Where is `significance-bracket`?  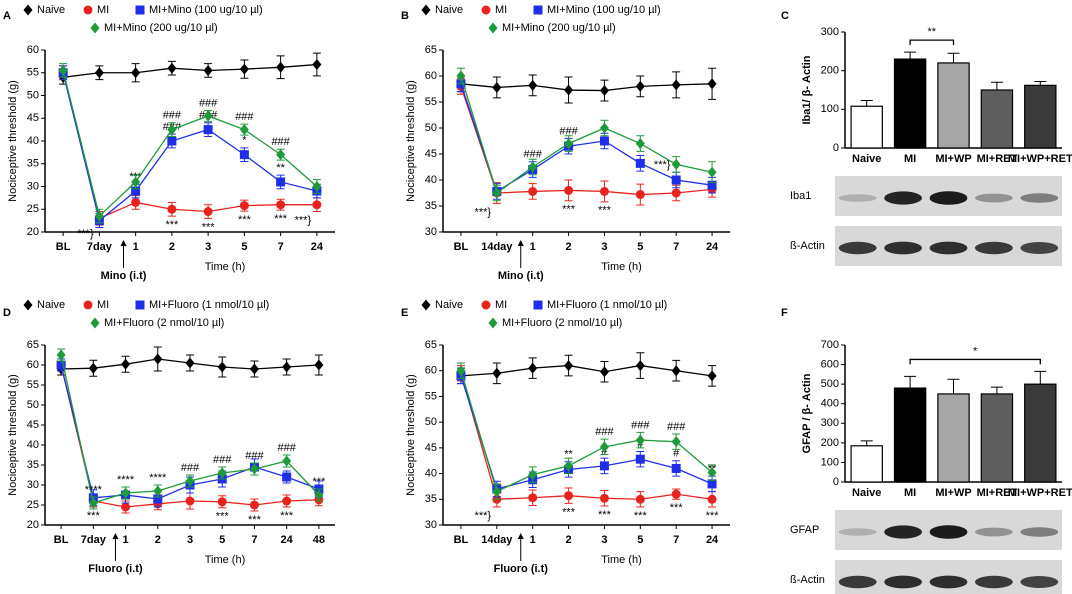
significance-bracket is located at coordinates (975, 361).